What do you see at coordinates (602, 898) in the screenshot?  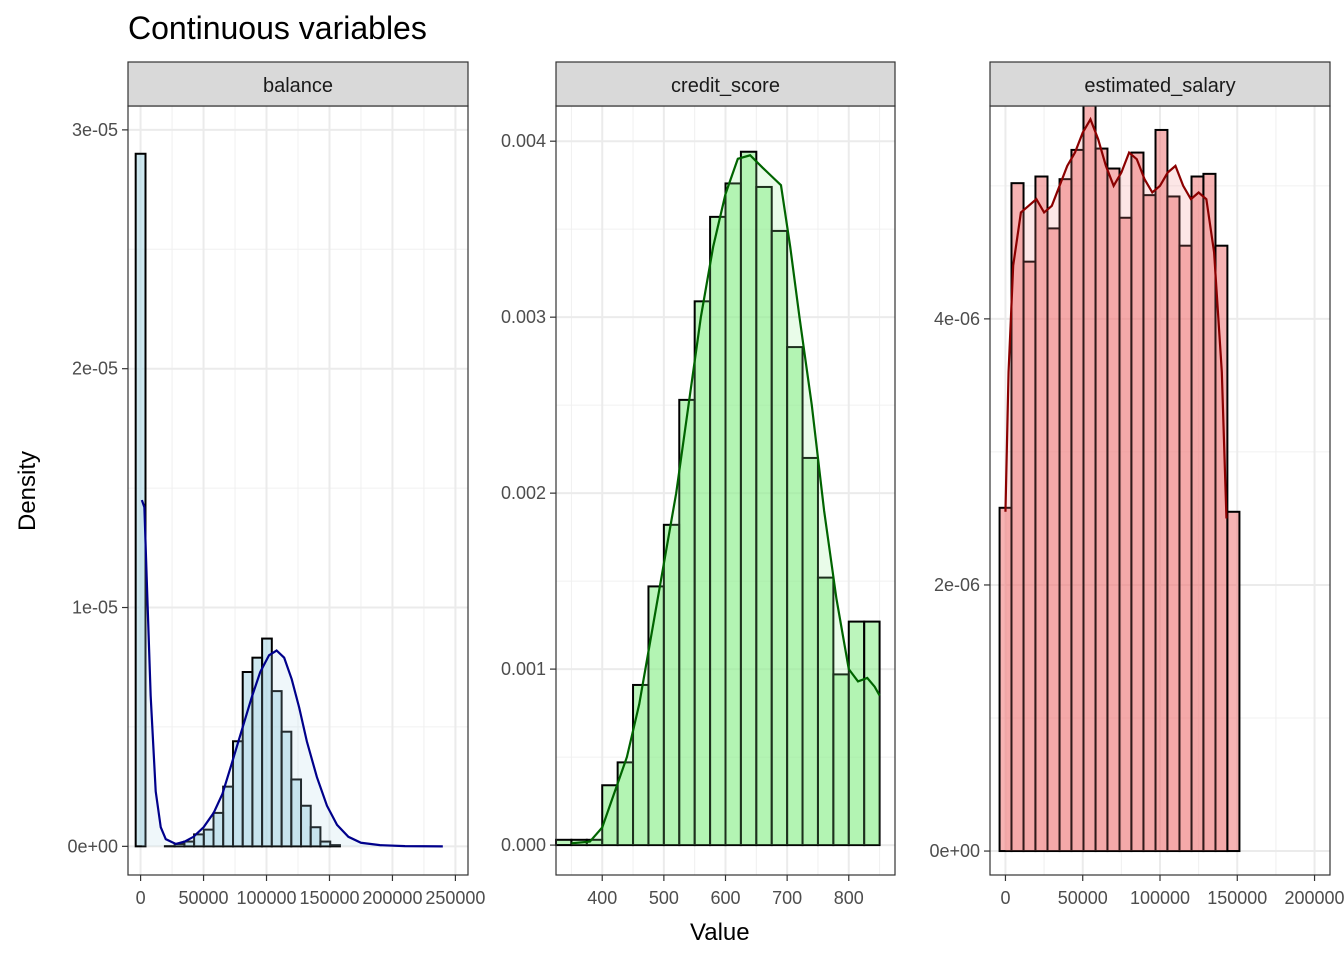 I see `x-tick-label: 400` at bounding box center [602, 898].